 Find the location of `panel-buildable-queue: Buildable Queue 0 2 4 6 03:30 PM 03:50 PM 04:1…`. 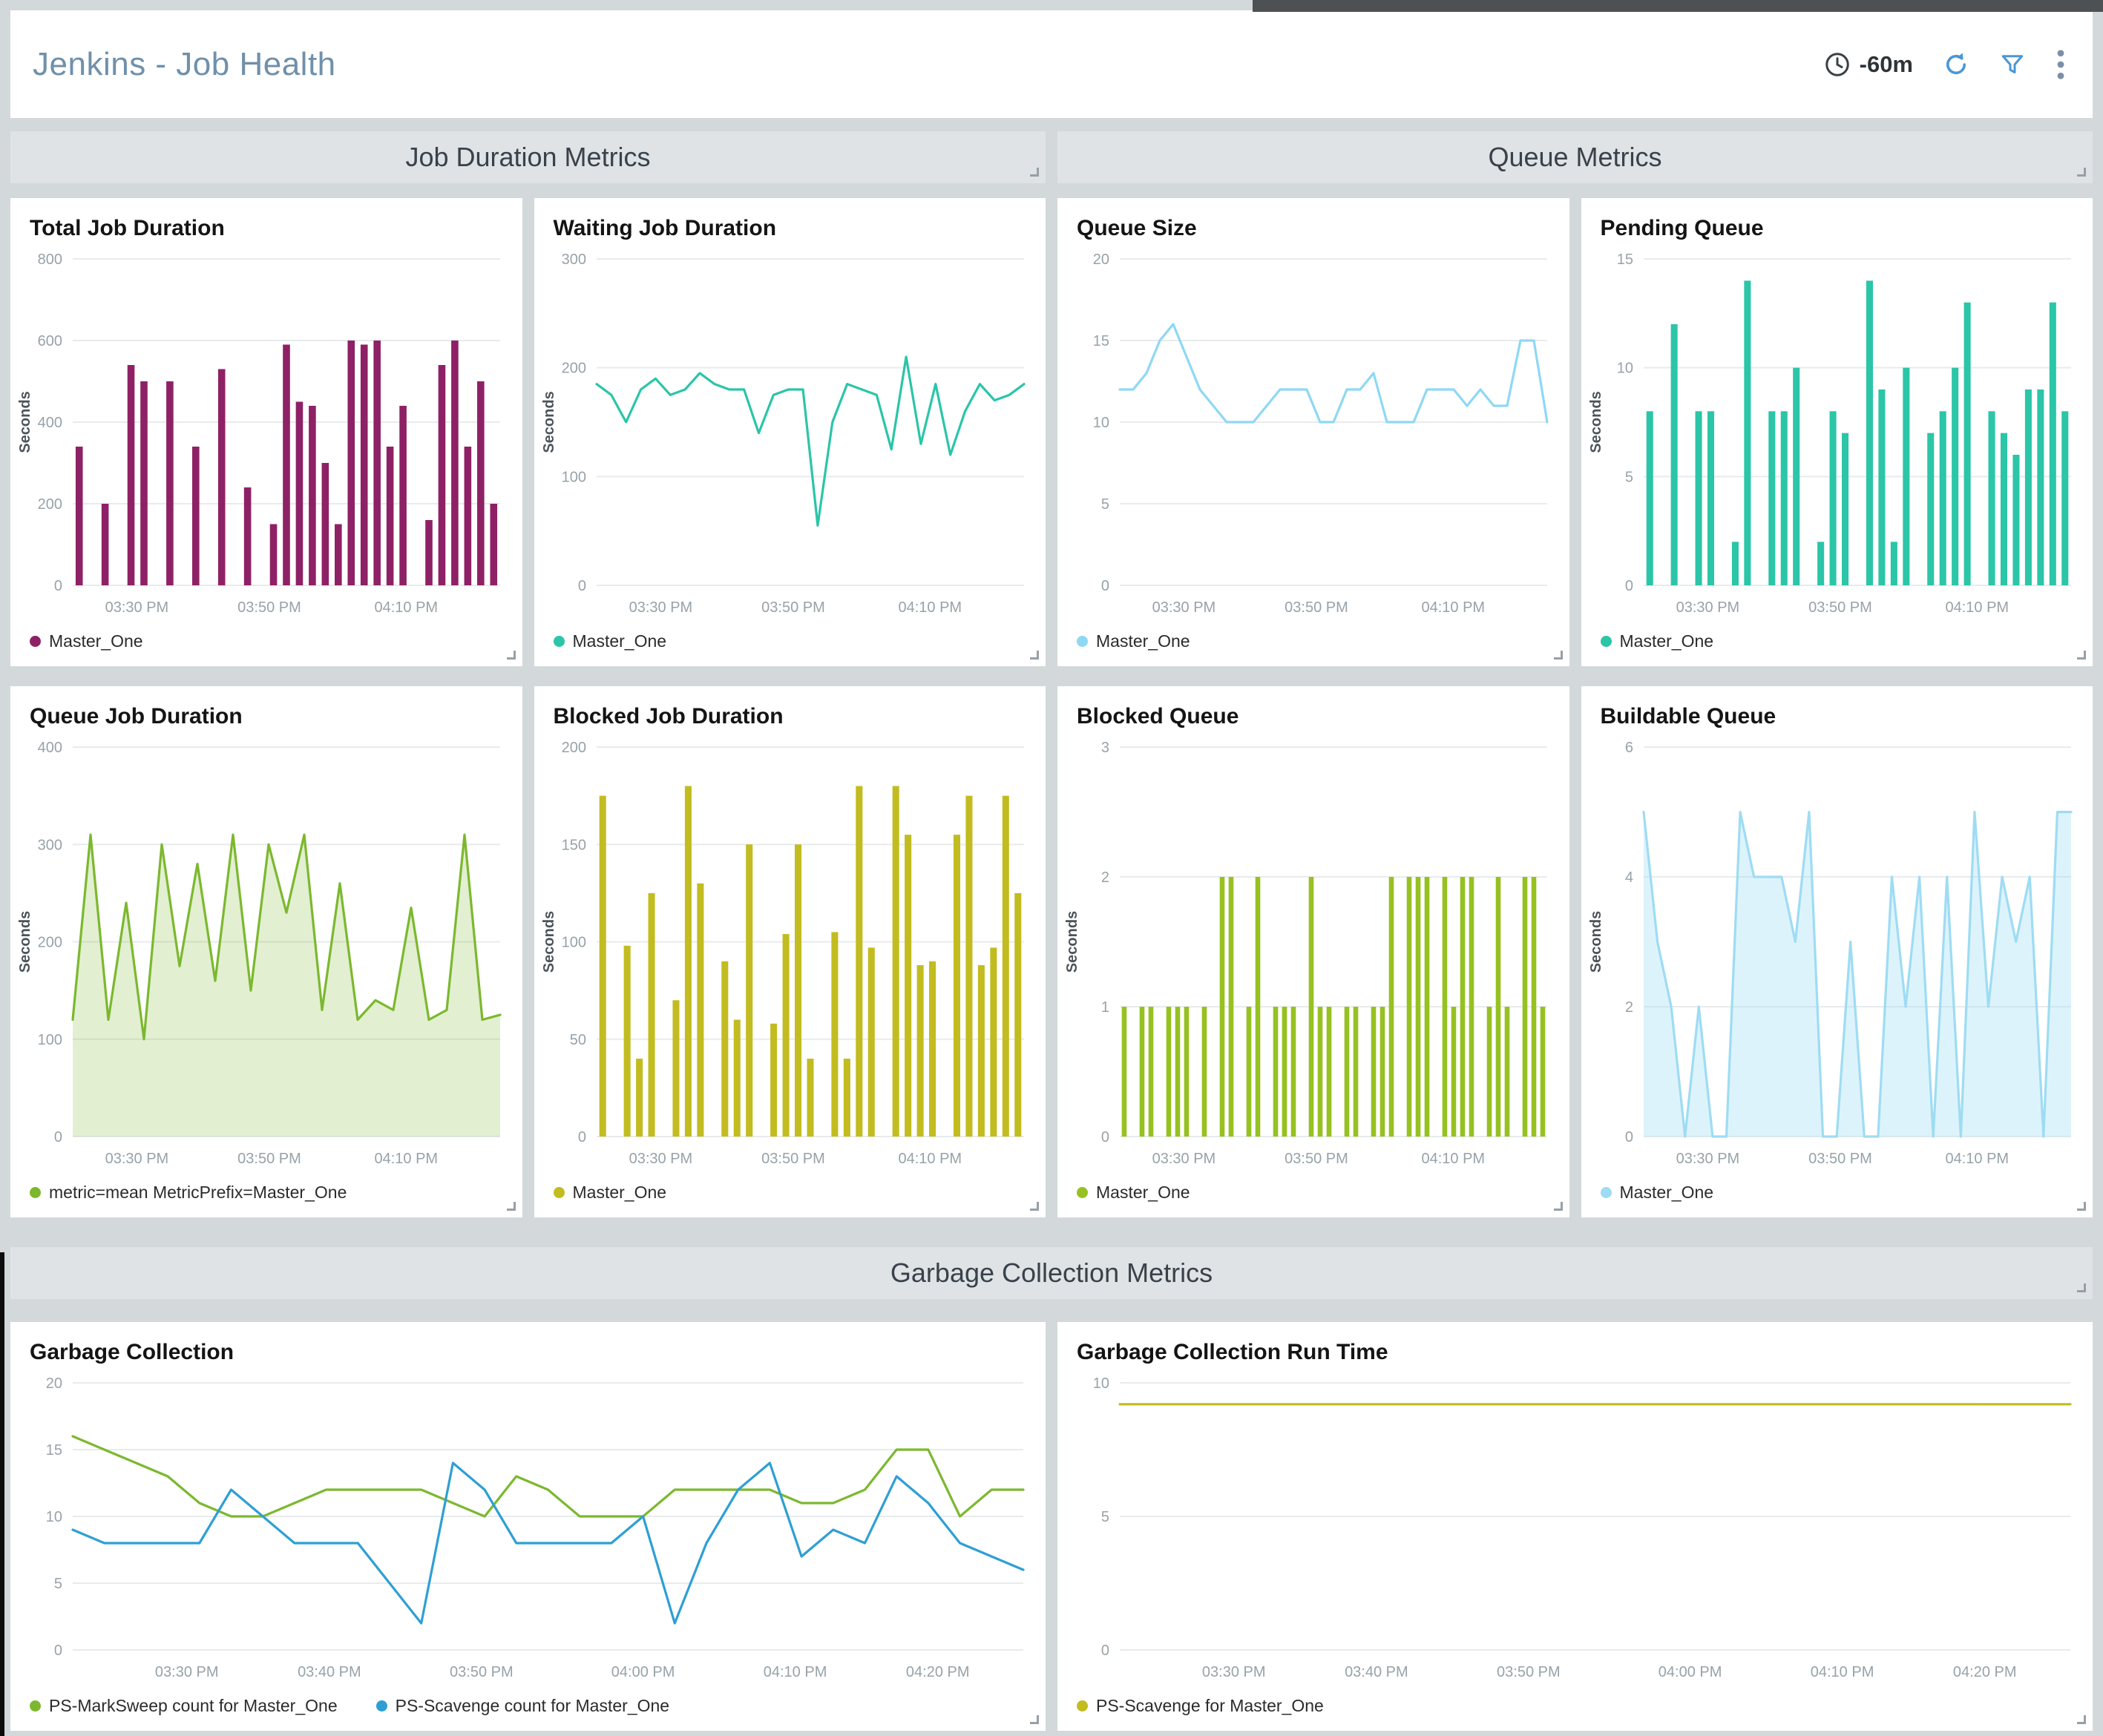

panel-buildable-queue: Buildable Queue 0 2 4 6 03:30 PM 03:50 PM 04:1… is located at coordinates (1837, 952).